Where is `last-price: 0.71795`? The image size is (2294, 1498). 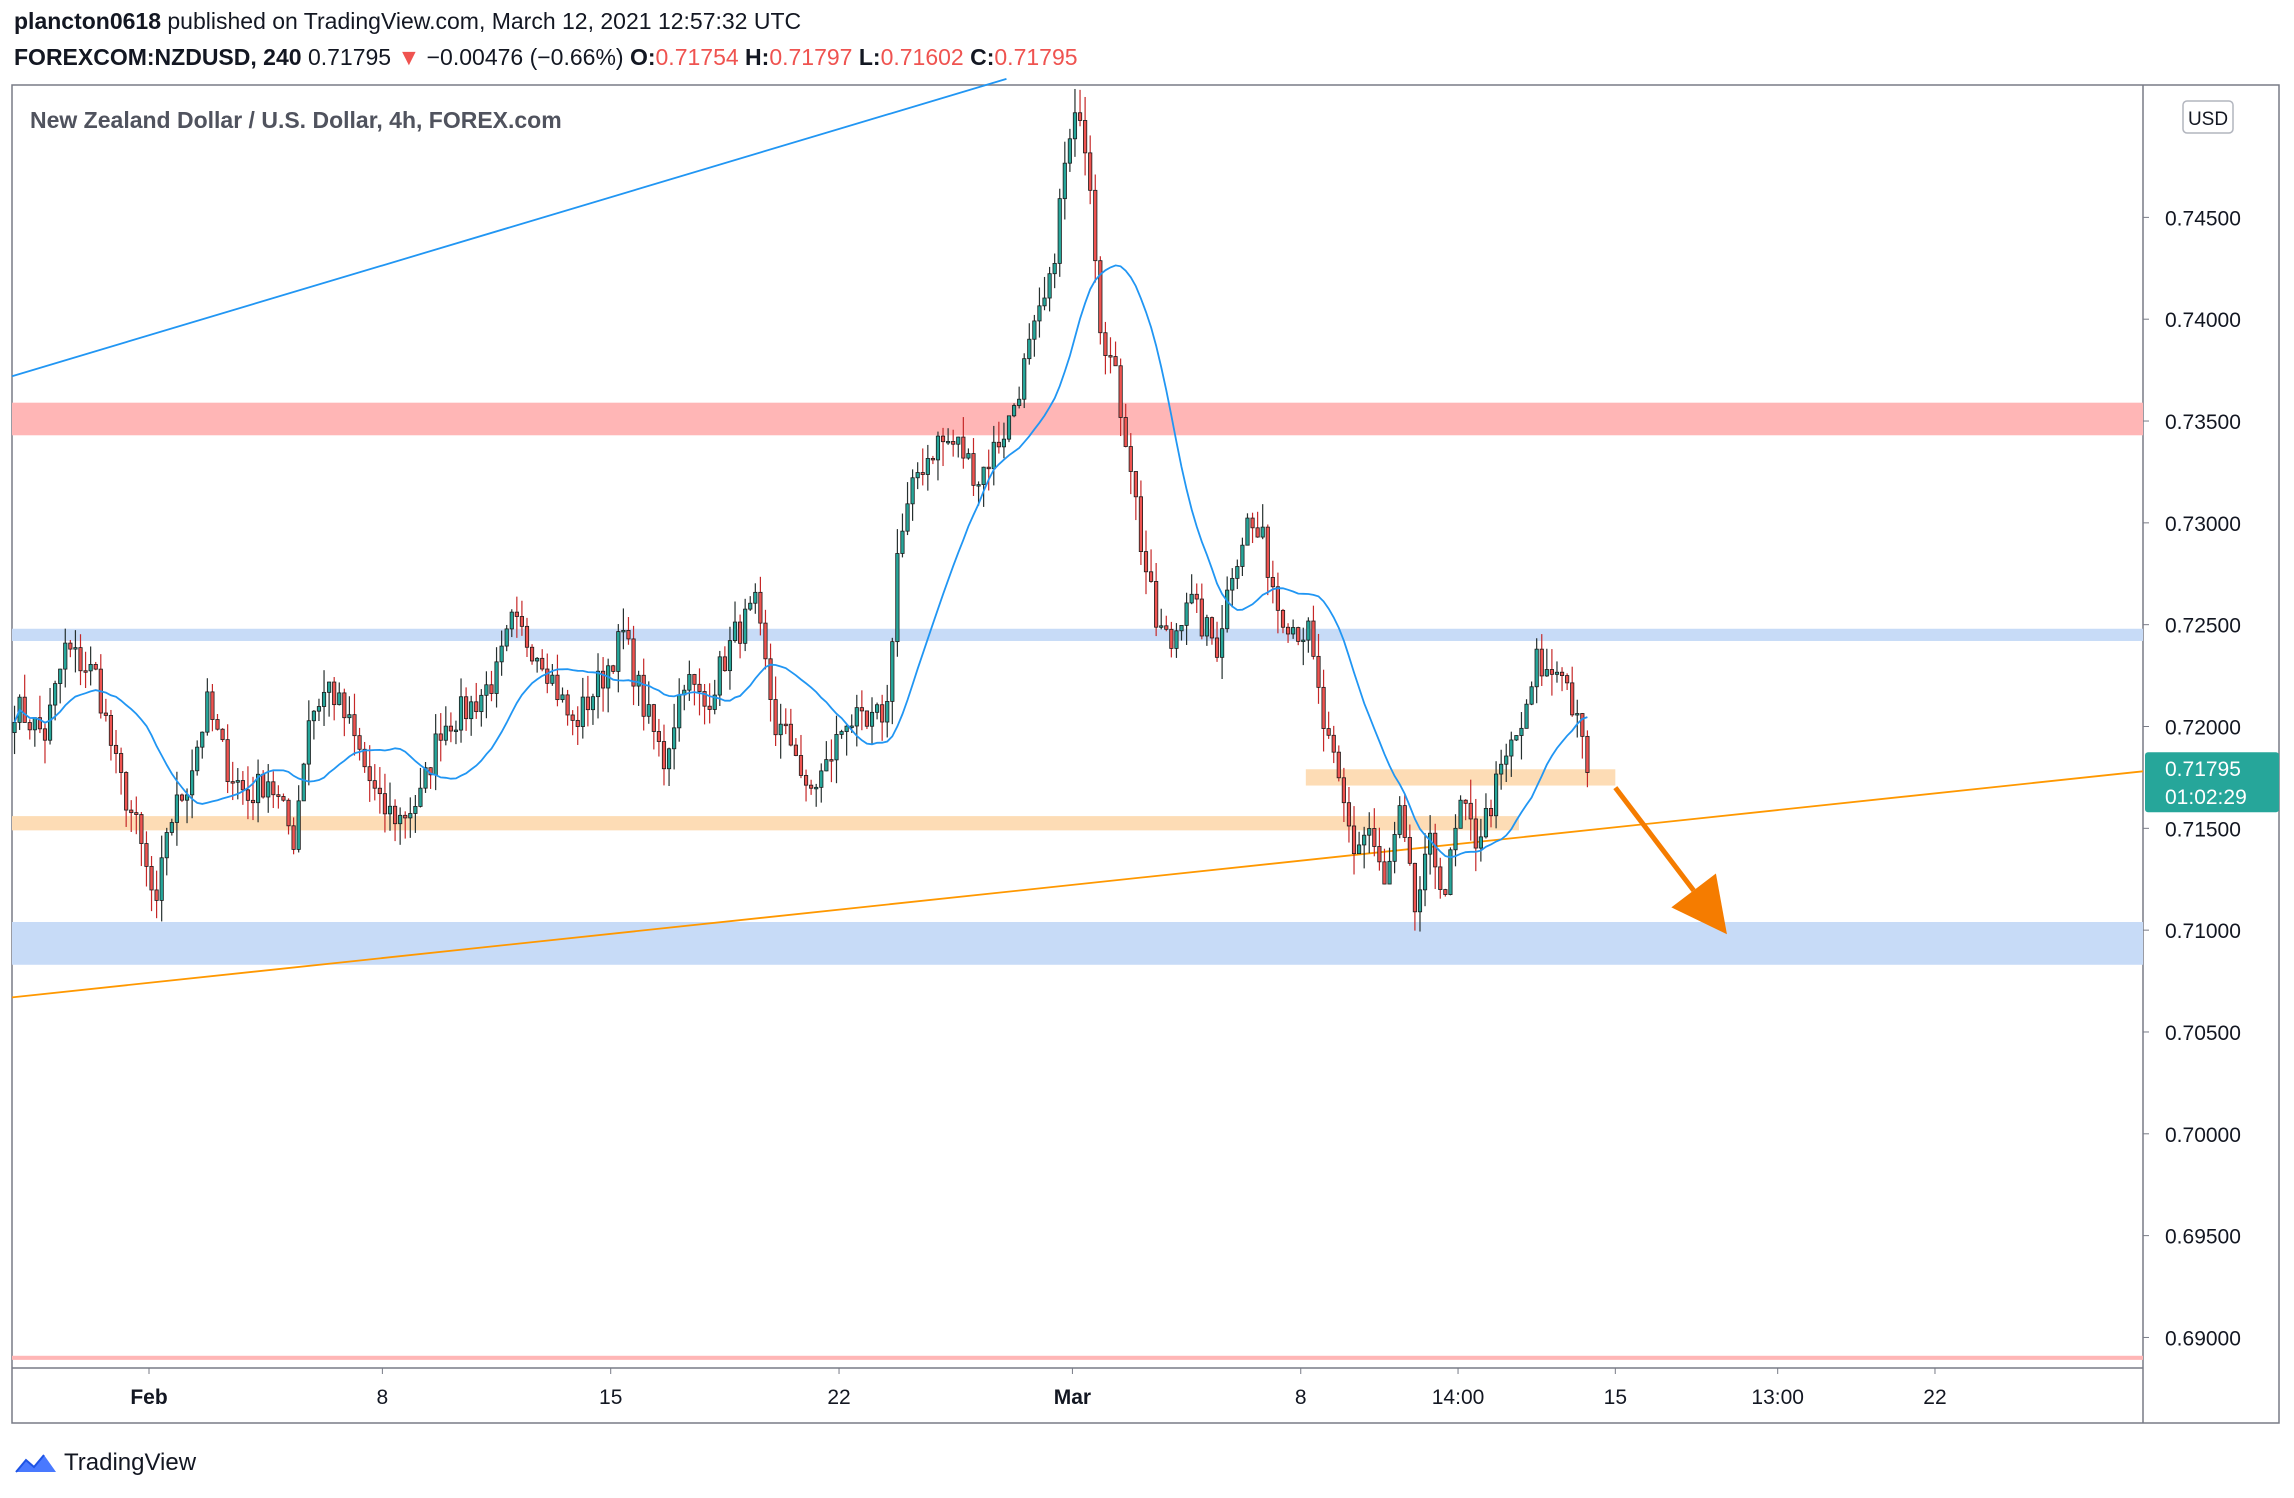
last-price: 0.71795 is located at coordinates (349, 57).